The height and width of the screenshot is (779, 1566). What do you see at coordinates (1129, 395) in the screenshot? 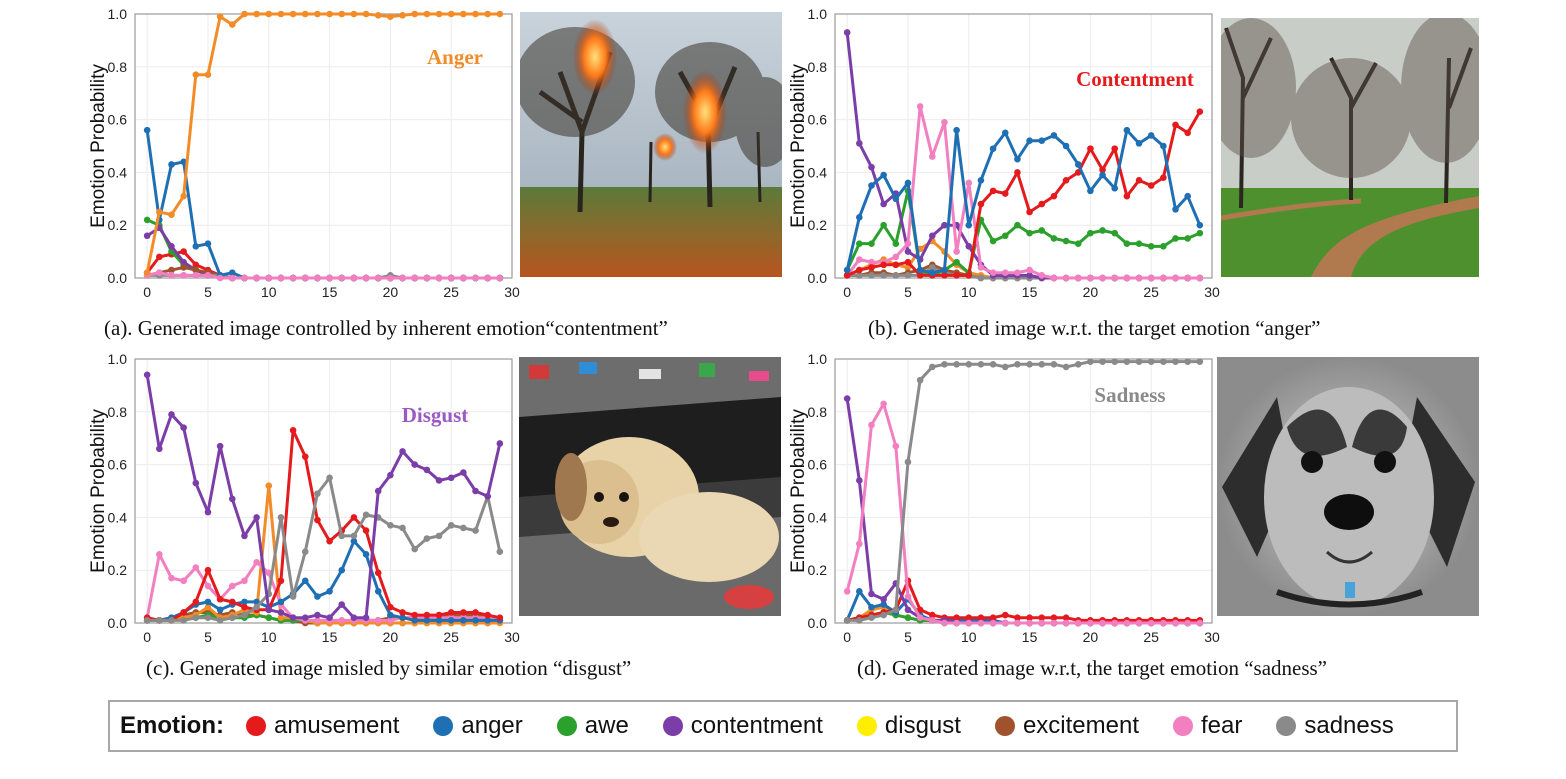
I see `chart-title: Sadness` at bounding box center [1129, 395].